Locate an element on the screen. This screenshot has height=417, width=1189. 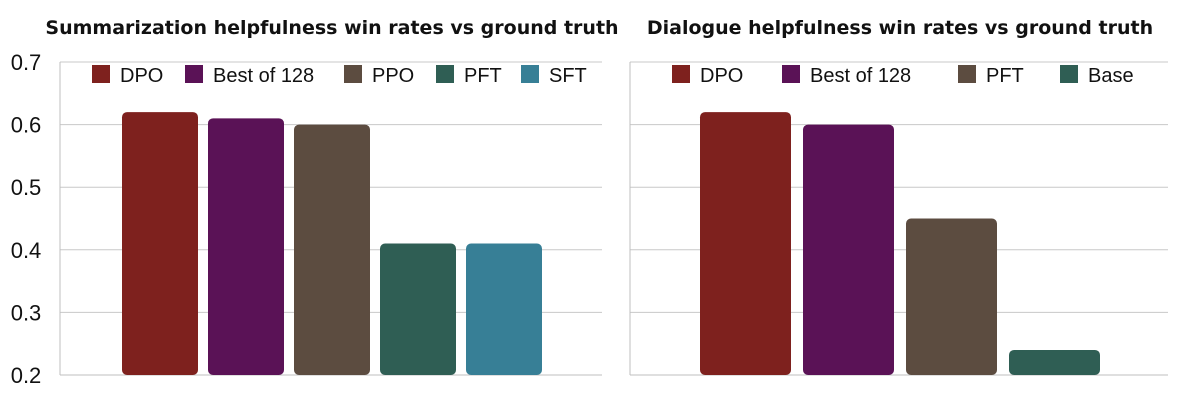
legend: DPO Best of 128 PFT Base is located at coordinates (903, 76).